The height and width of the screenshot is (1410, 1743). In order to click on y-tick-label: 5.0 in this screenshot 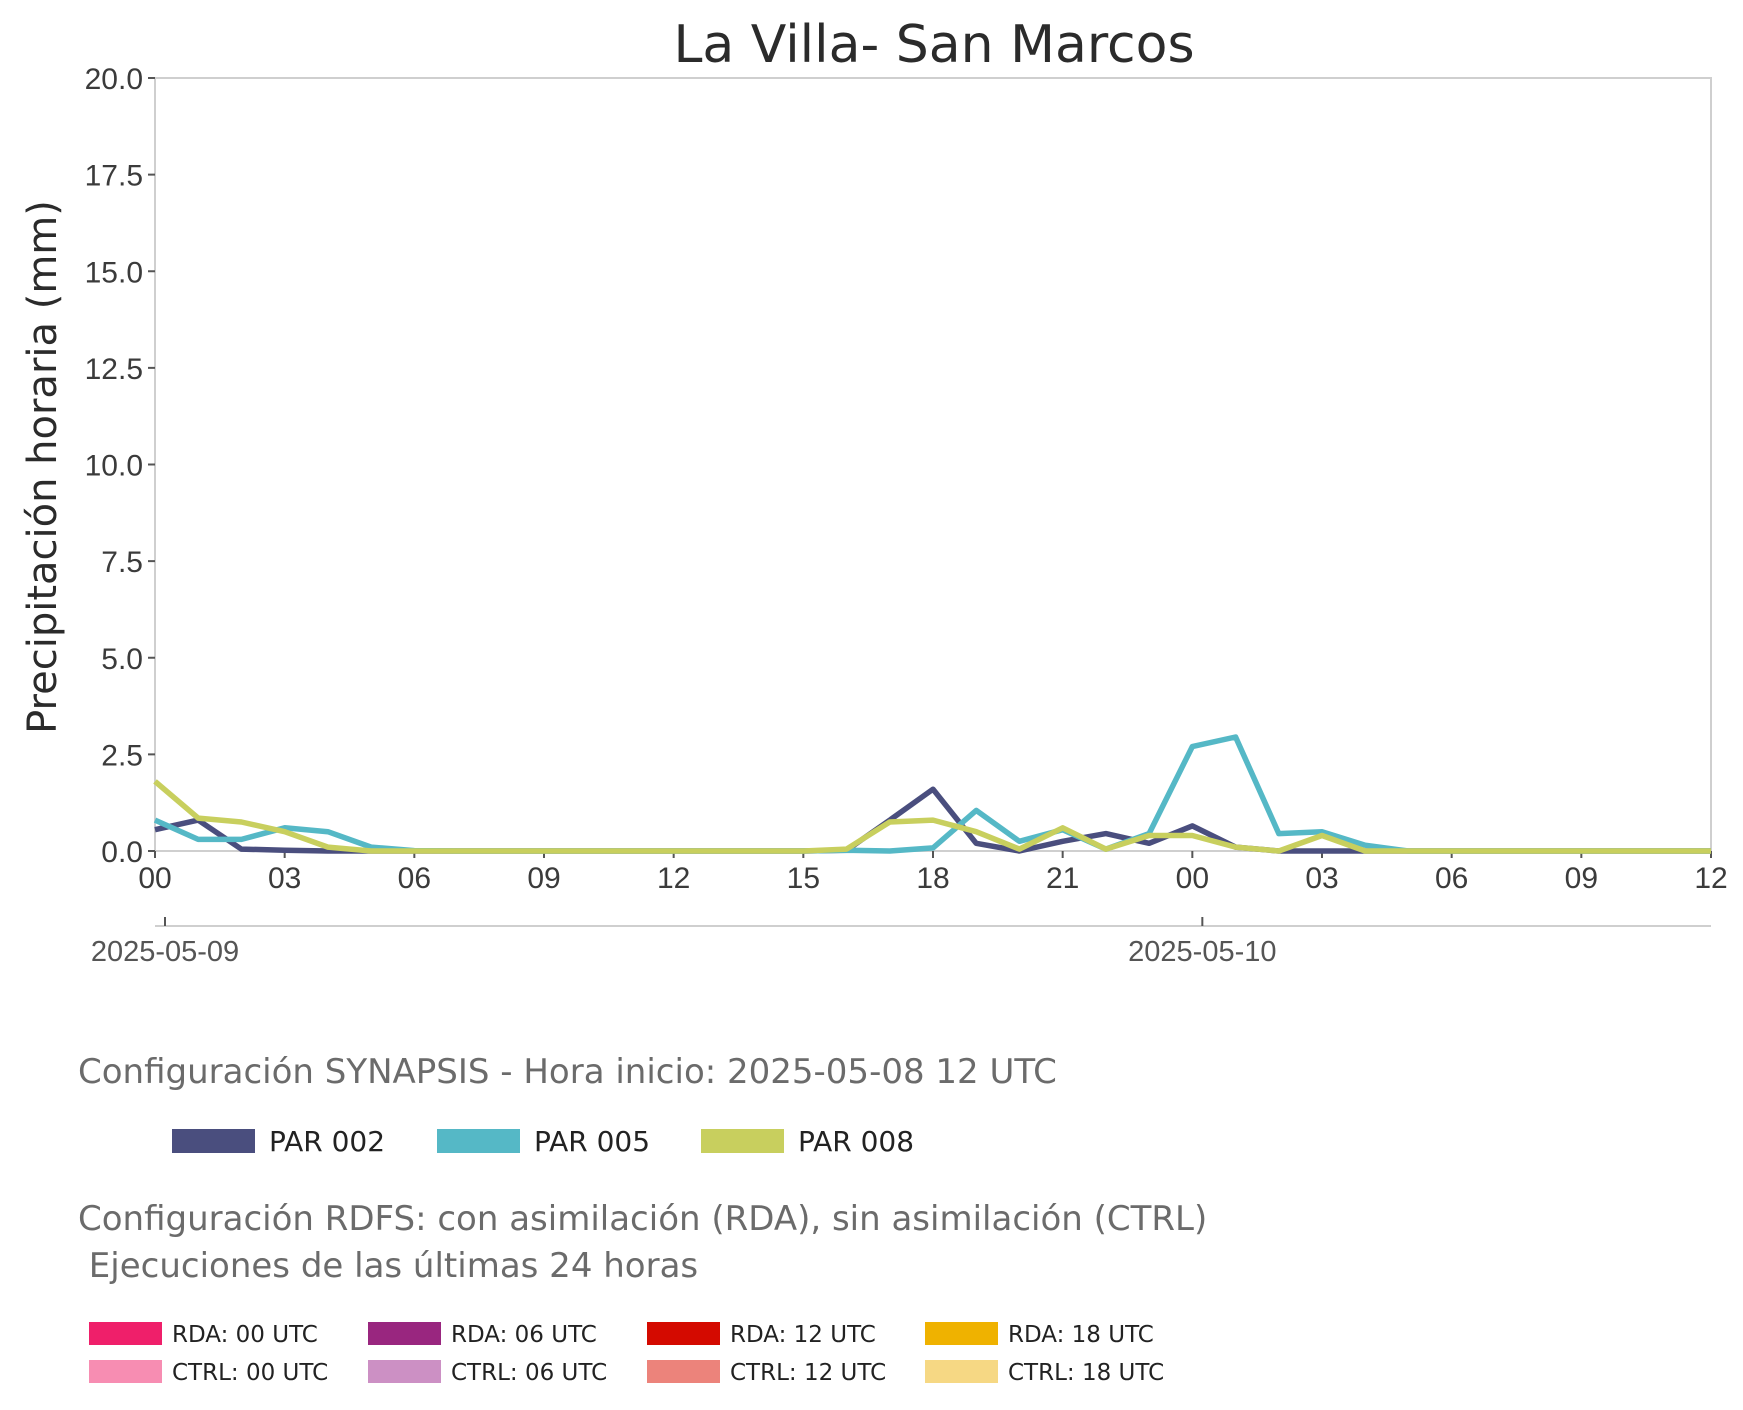, I will do `click(122, 659)`.